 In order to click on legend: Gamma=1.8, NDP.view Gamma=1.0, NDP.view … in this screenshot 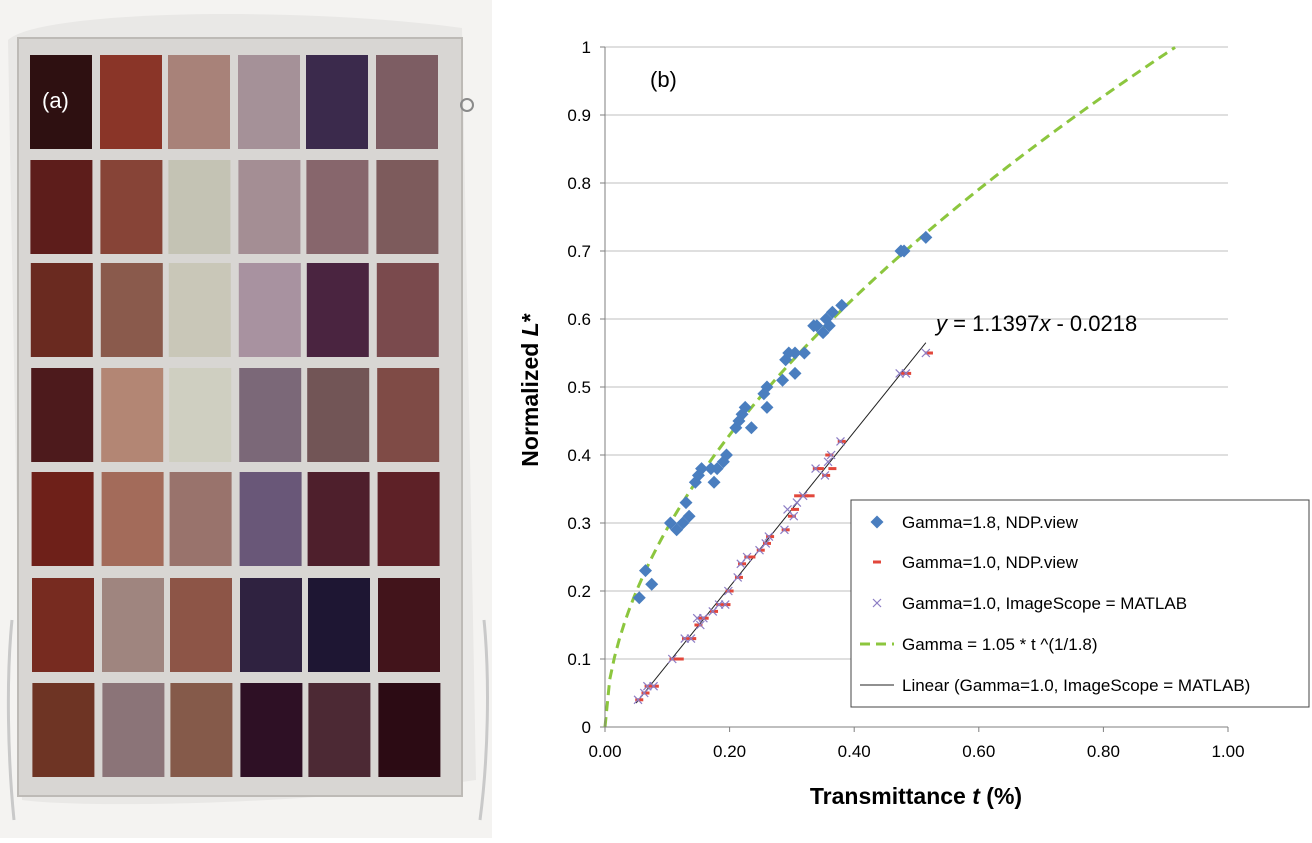, I will do `click(1080, 603)`.